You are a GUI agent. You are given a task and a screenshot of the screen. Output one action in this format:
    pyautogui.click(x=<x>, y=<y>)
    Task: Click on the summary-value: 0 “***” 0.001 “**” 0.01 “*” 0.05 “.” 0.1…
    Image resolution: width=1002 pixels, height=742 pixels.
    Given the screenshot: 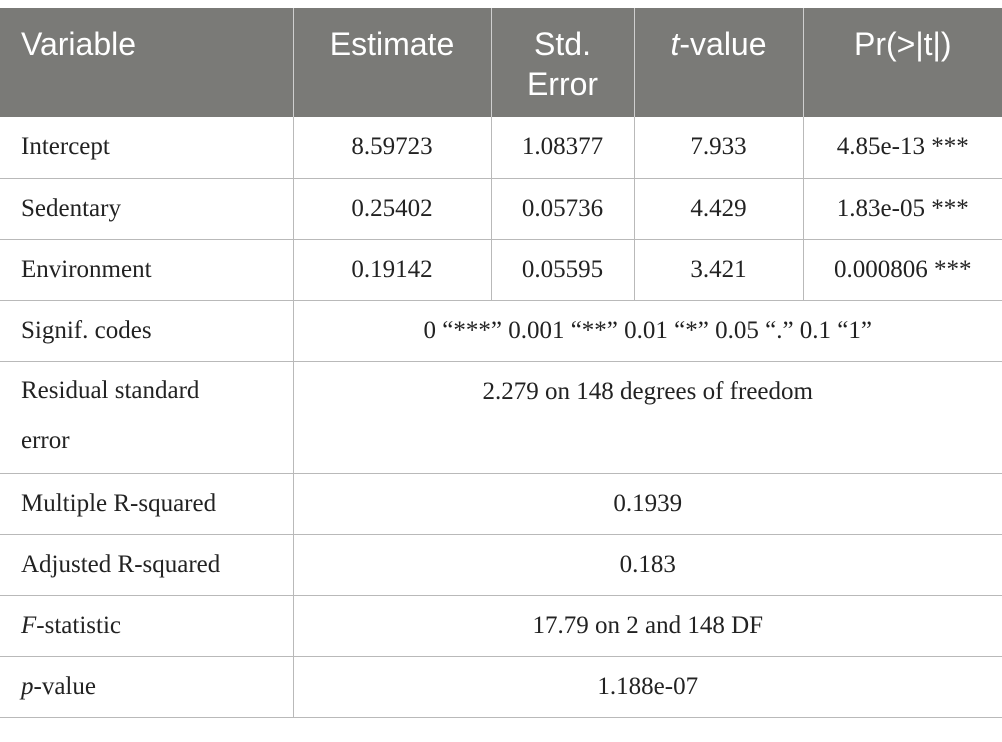 What is the action you would take?
    pyautogui.click(x=647, y=331)
    